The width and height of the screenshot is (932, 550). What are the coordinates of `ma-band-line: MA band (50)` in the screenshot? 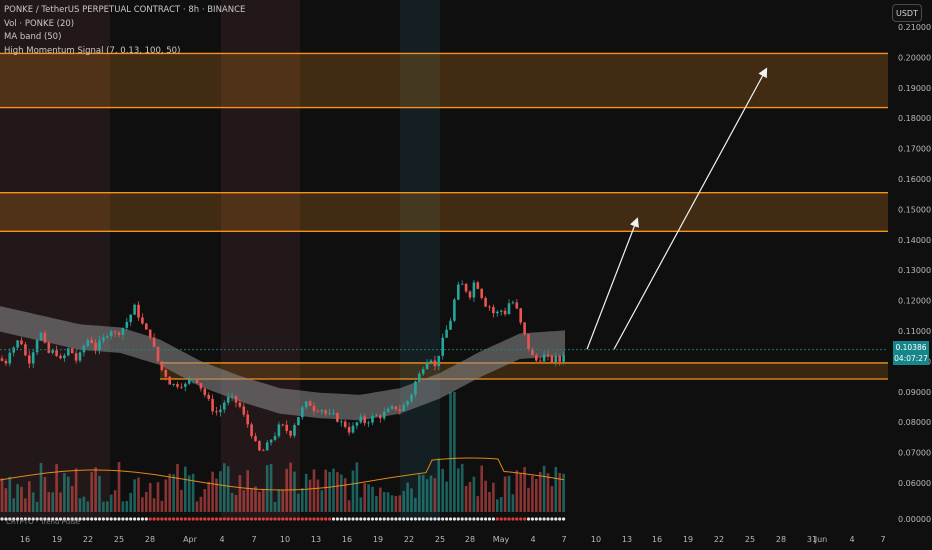 It's located at (33, 37).